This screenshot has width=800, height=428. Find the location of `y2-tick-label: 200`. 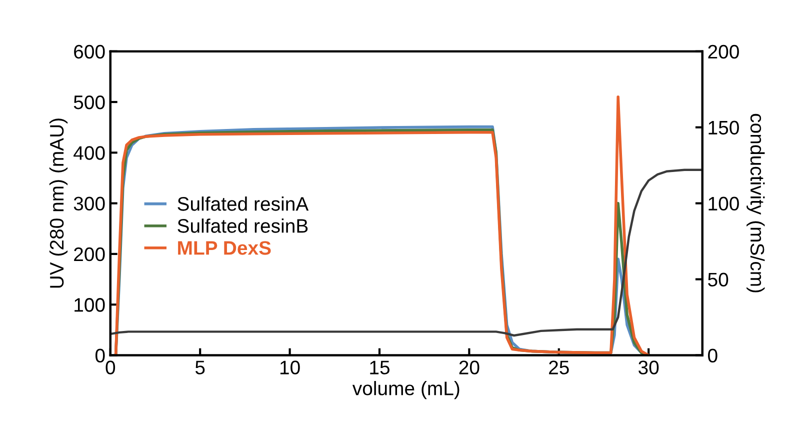

y2-tick-label: 200 is located at coordinates (723, 51).